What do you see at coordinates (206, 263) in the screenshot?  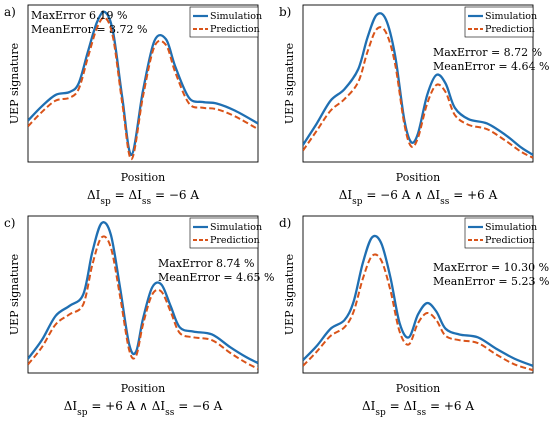 I see `max-error-label: MaxError 8.74 %` at bounding box center [206, 263].